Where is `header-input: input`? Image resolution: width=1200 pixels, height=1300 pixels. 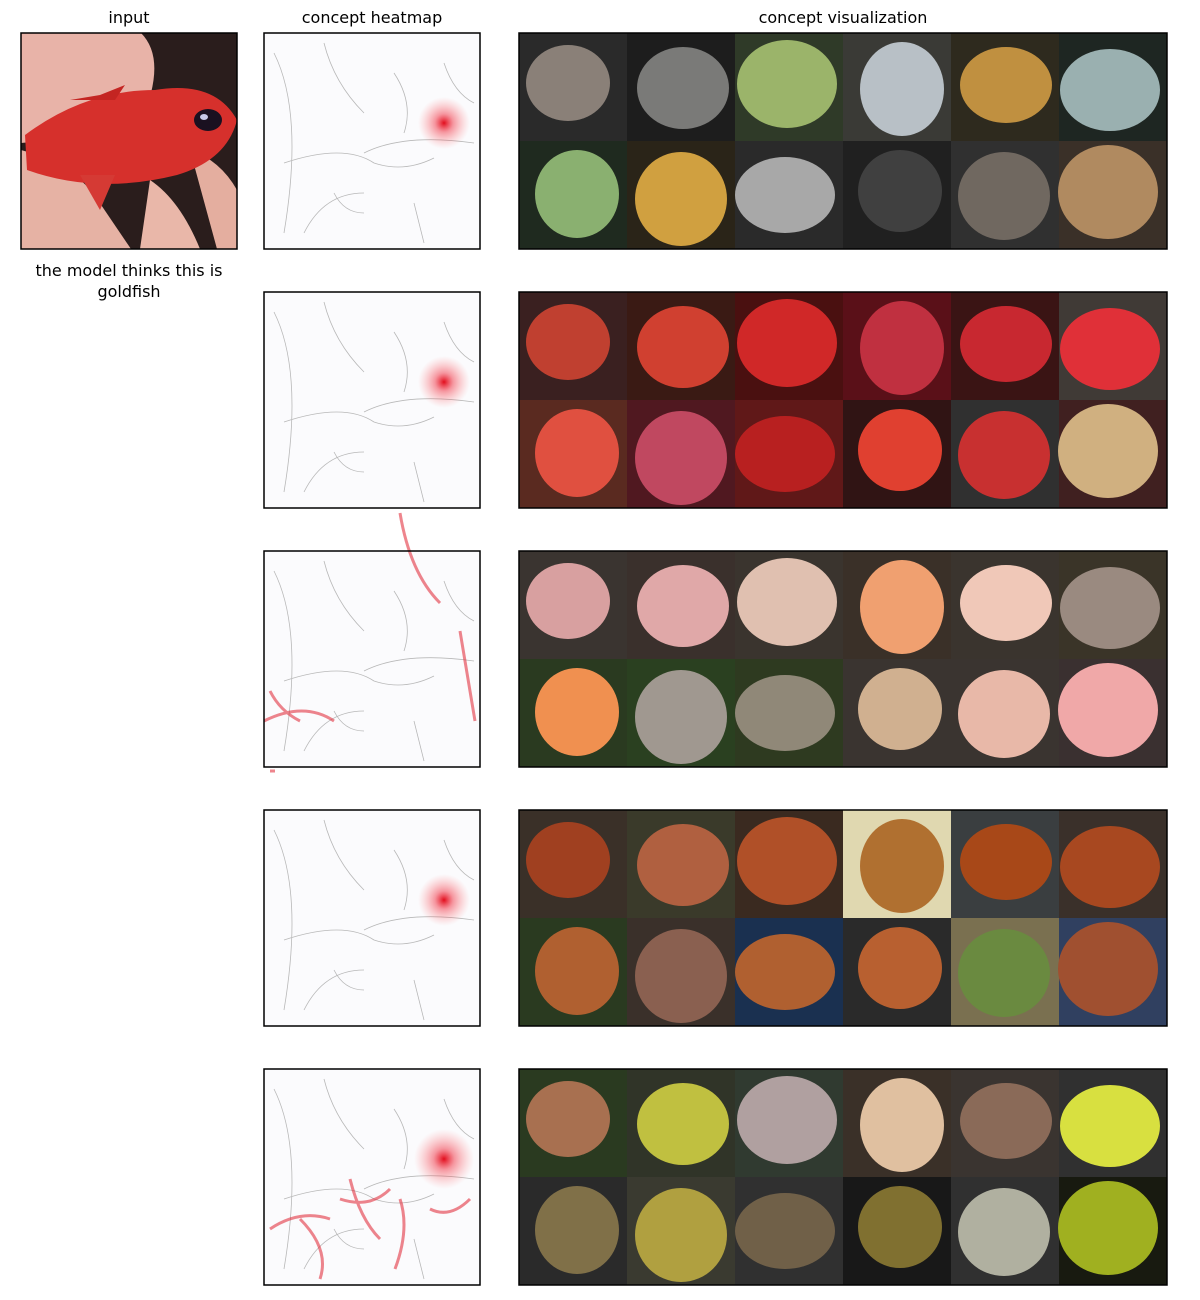
header-input: input is located at coordinates (129, 17).